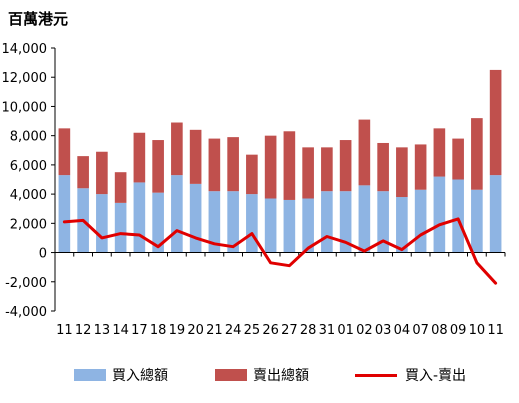 Image resolution: width=519 pixels, height=403 pixels. What do you see at coordinates (120, 330) in the screenshot?
I see `x-tick-label-3: 14` at bounding box center [120, 330].